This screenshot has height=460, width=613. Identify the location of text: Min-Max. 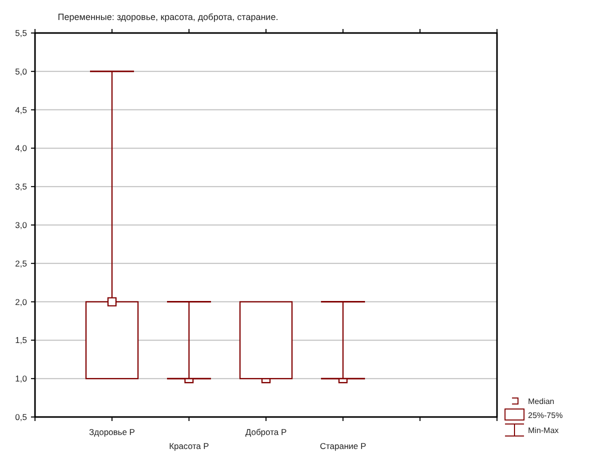
(543, 430).